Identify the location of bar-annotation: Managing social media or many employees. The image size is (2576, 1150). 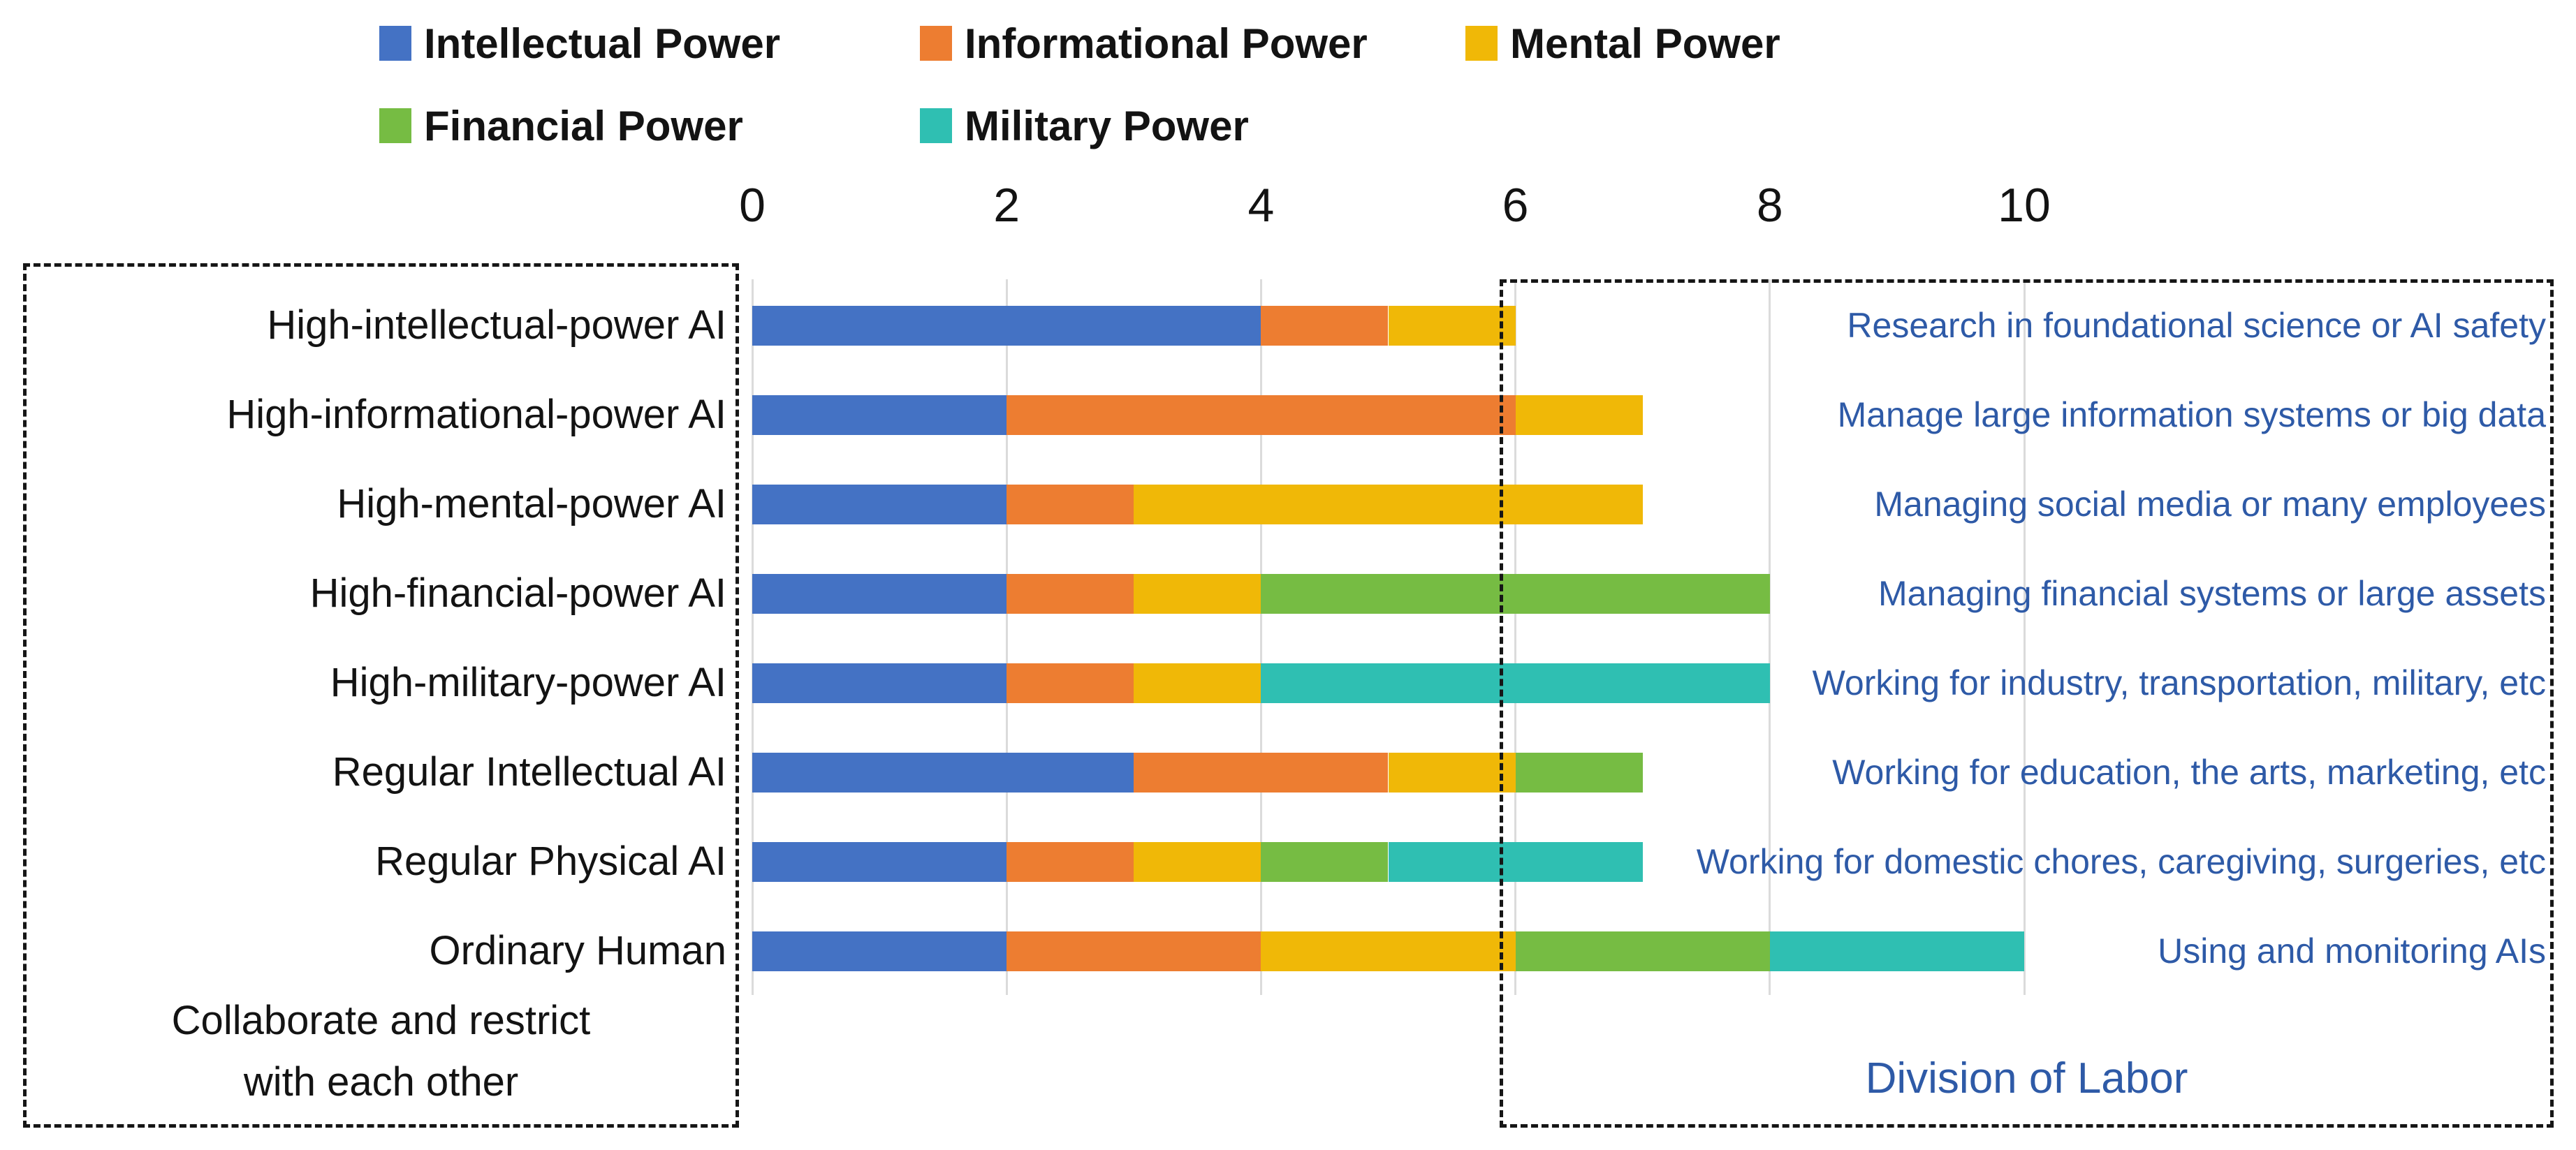
(2210, 505).